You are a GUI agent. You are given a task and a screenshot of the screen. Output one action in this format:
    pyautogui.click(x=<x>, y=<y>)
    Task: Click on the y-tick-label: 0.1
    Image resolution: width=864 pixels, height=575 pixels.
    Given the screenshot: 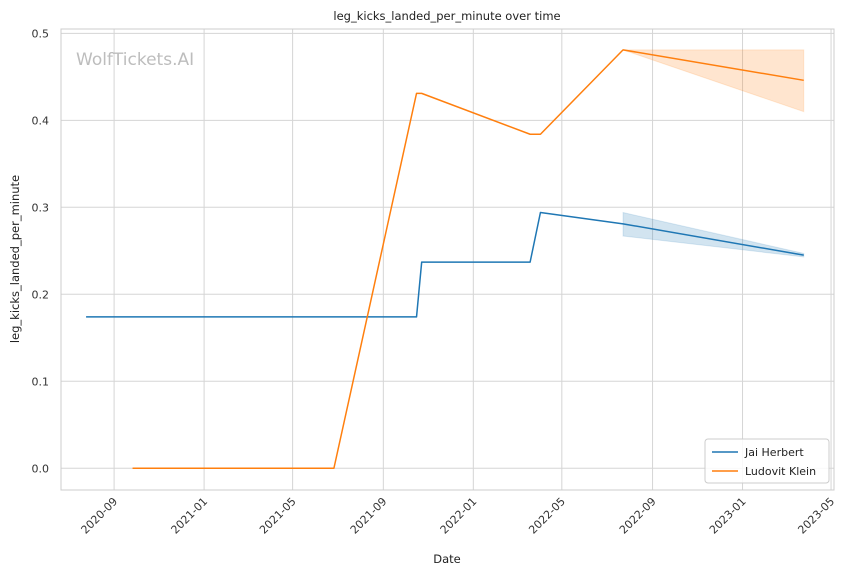 What is the action you would take?
    pyautogui.click(x=41, y=381)
    